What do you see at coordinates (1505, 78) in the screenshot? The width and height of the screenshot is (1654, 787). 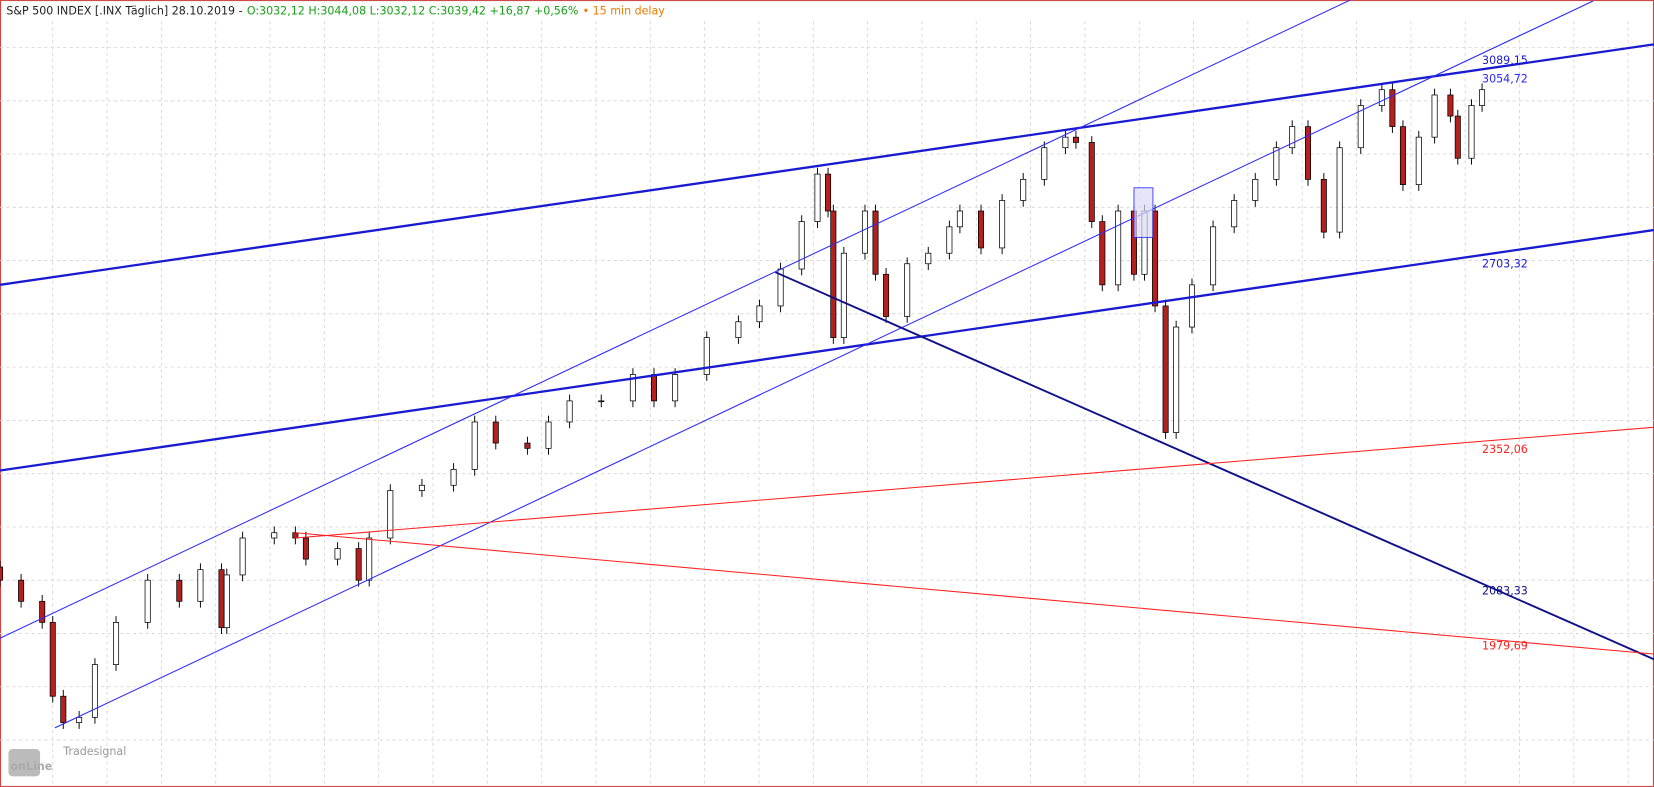 I see `line-label: 3054,72` at bounding box center [1505, 78].